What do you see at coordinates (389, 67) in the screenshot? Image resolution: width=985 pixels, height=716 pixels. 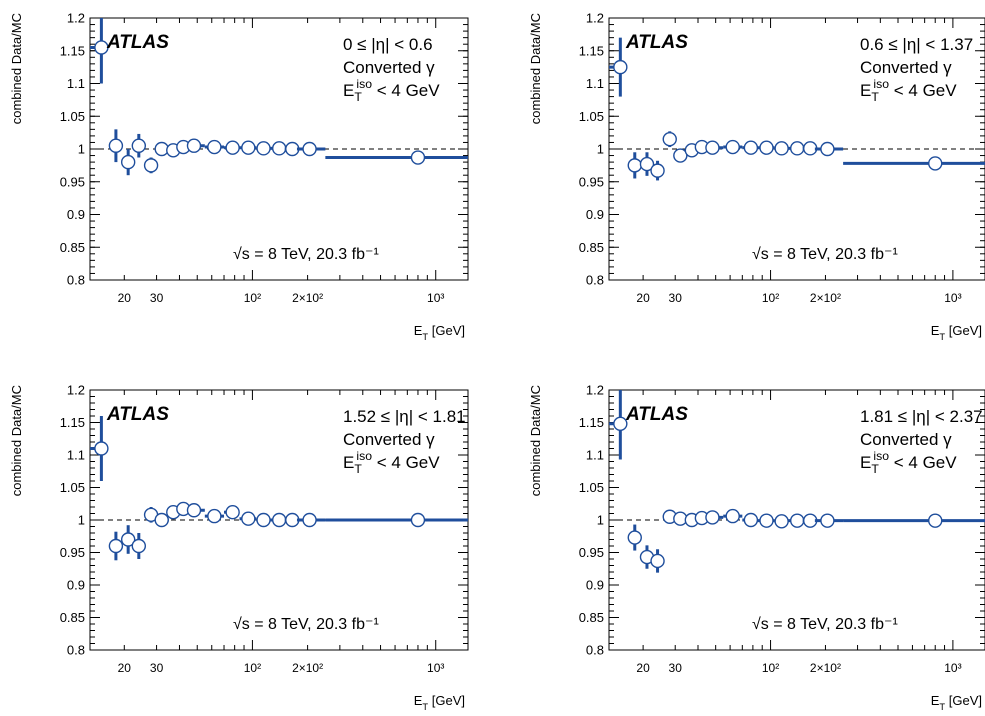 I see `photon-type-label: Converted γ` at bounding box center [389, 67].